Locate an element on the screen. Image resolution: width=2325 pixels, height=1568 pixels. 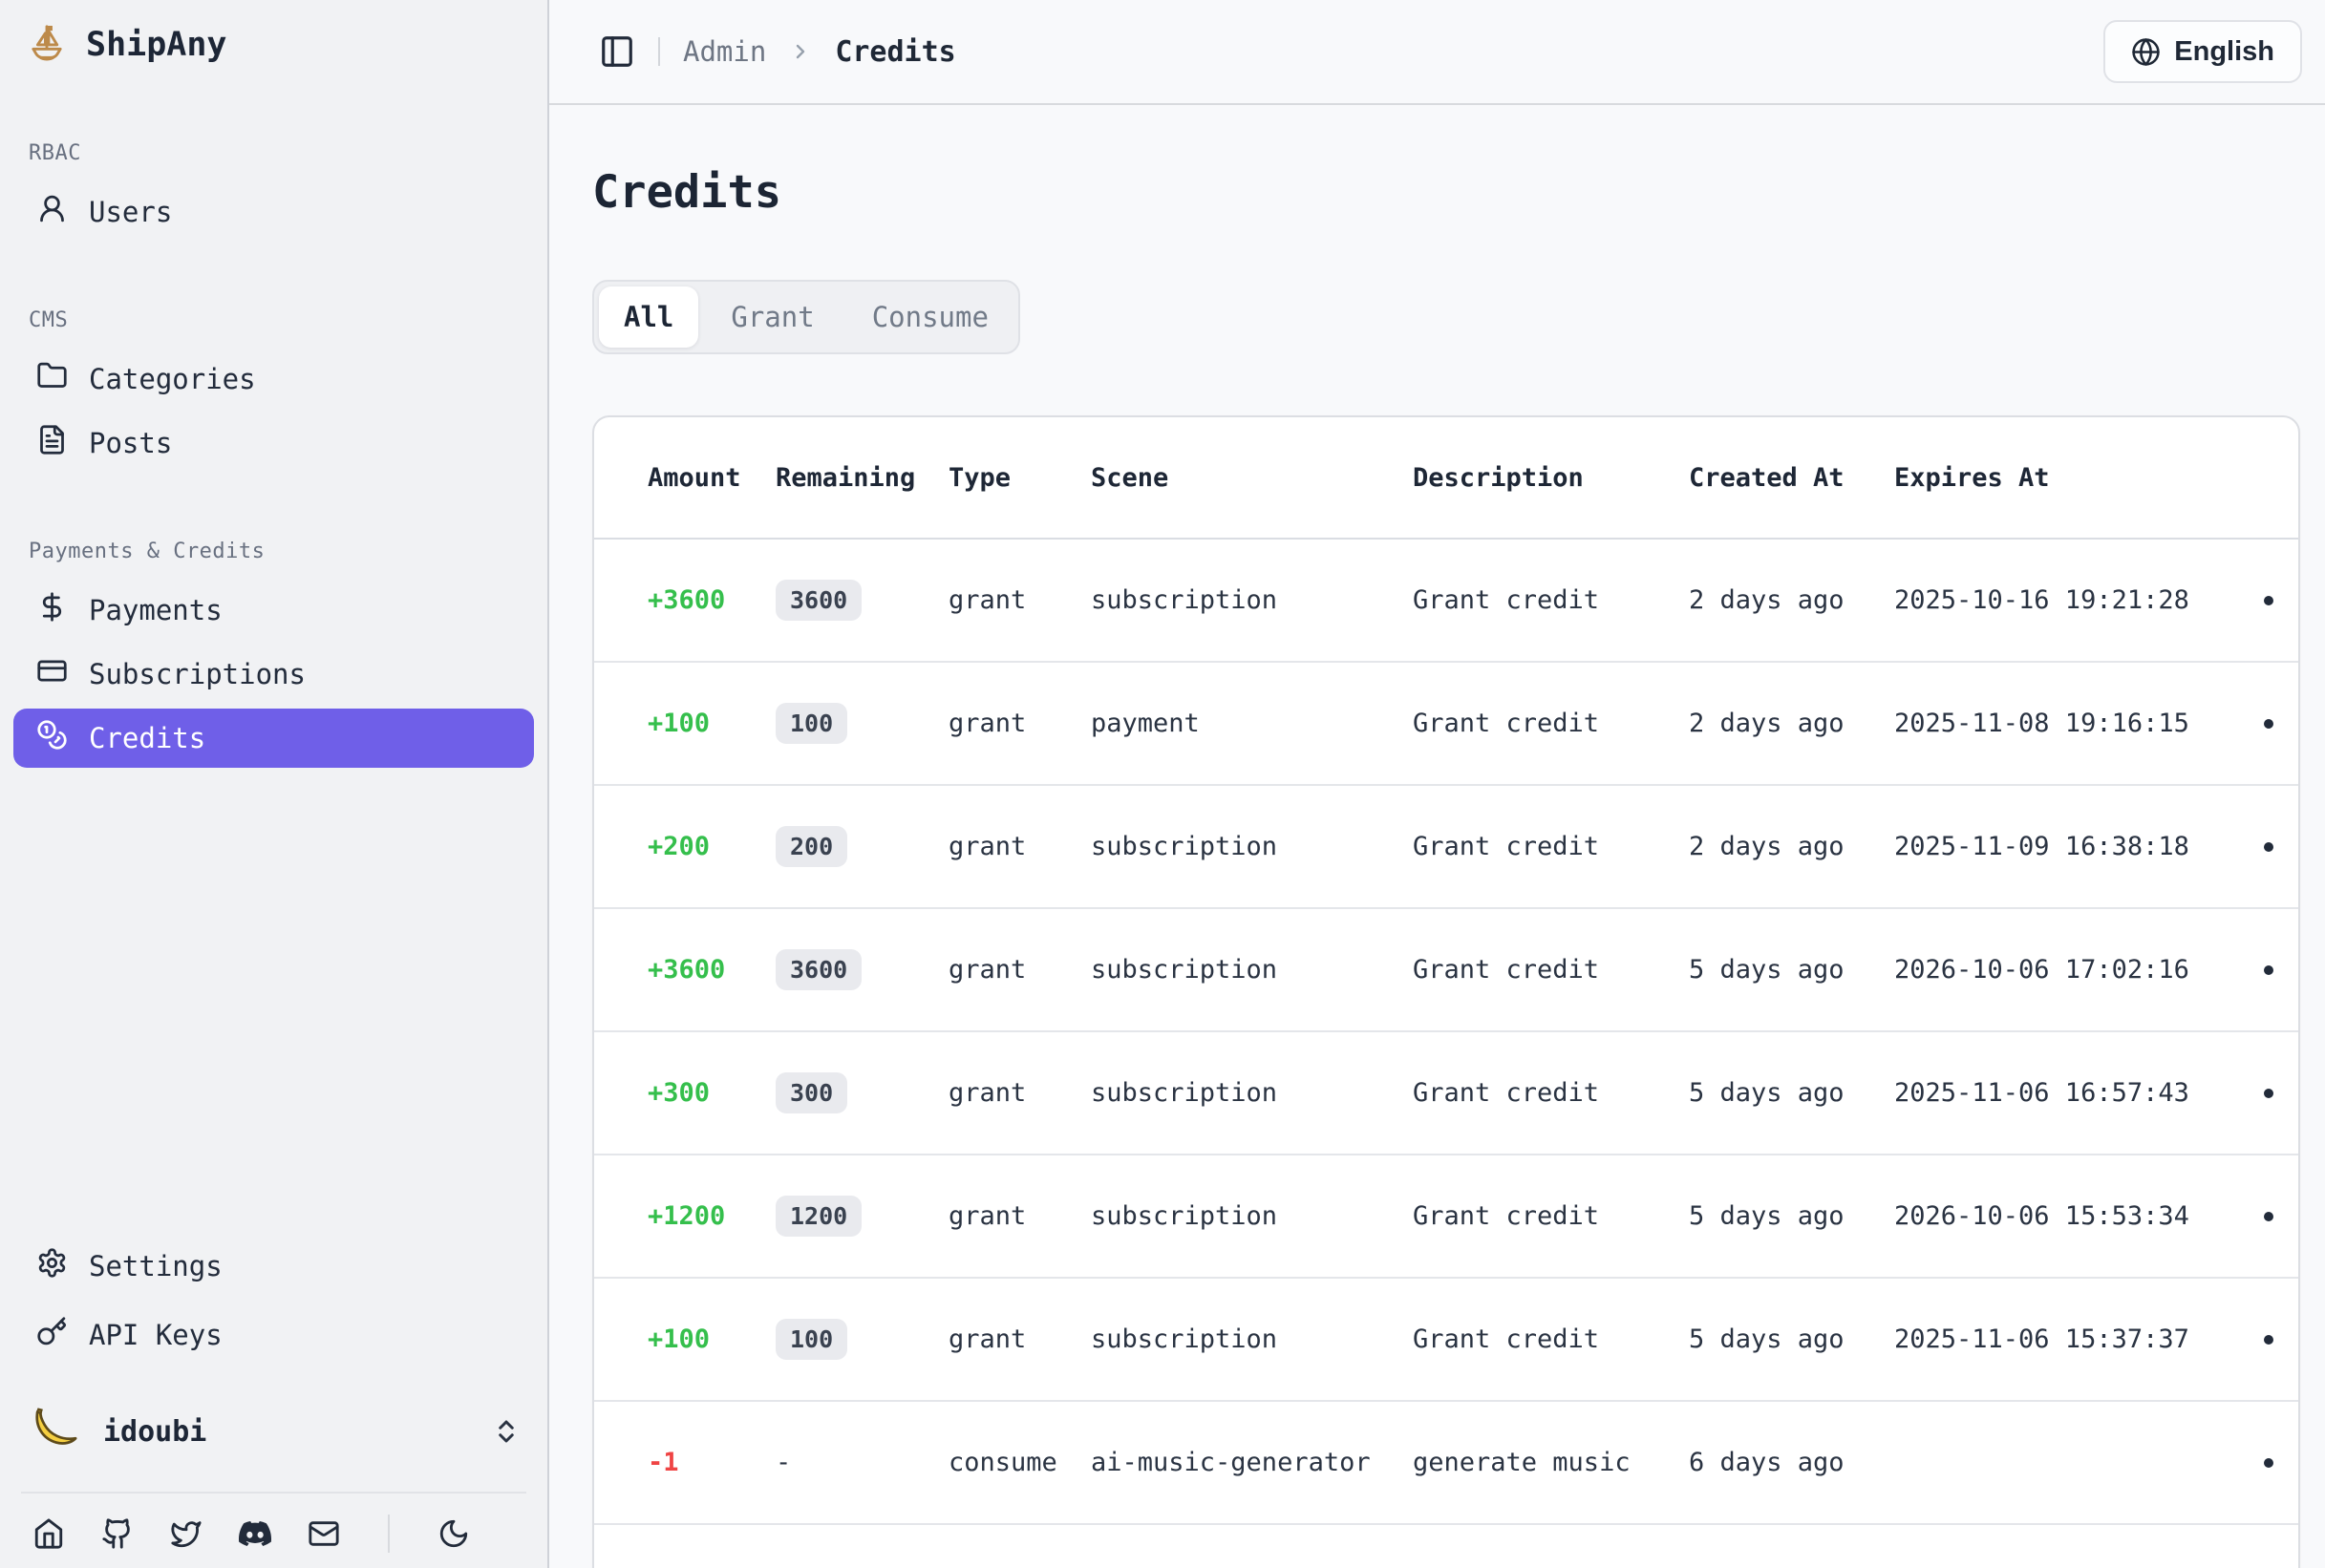
sidebar-item-posts: Posts is located at coordinates (273, 443).